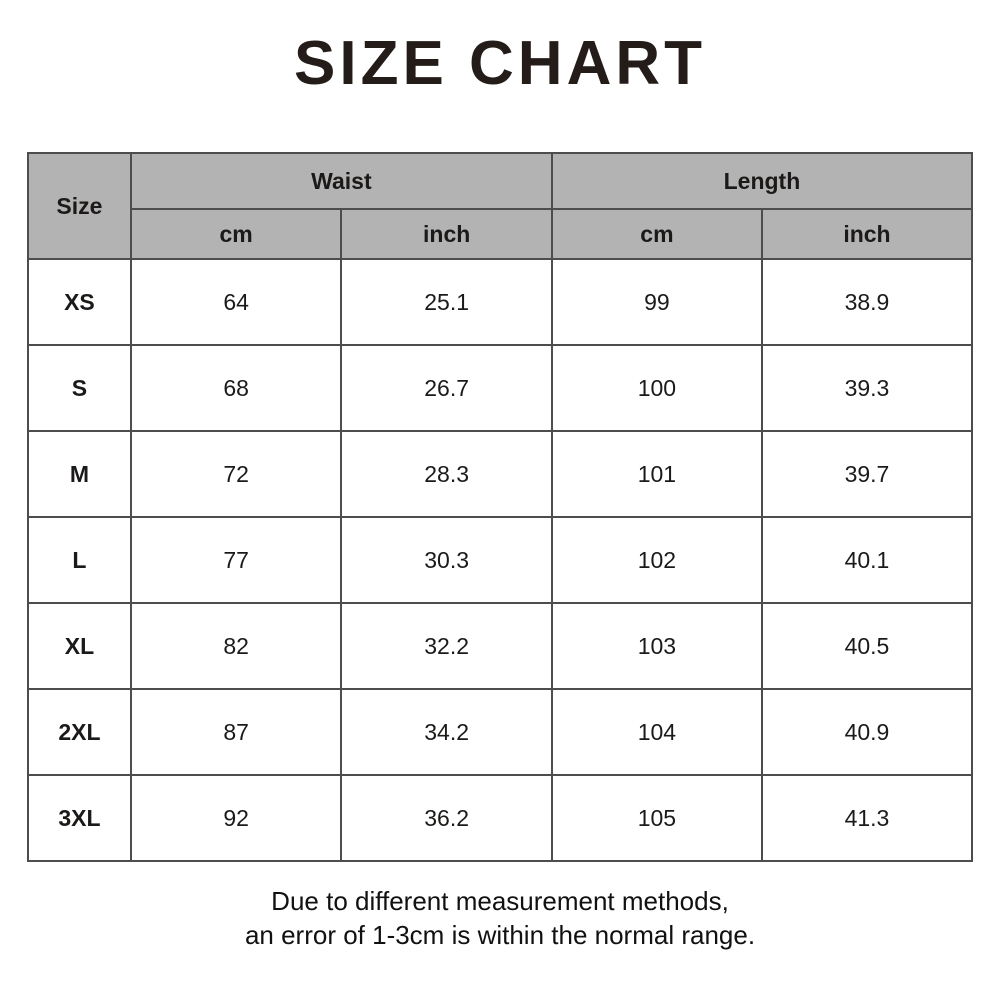 The width and height of the screenshot is (1000, 1000). Describe the element at coordinates (656, 388) in the screenshot. I see `length-cm-value: 100` at that location.